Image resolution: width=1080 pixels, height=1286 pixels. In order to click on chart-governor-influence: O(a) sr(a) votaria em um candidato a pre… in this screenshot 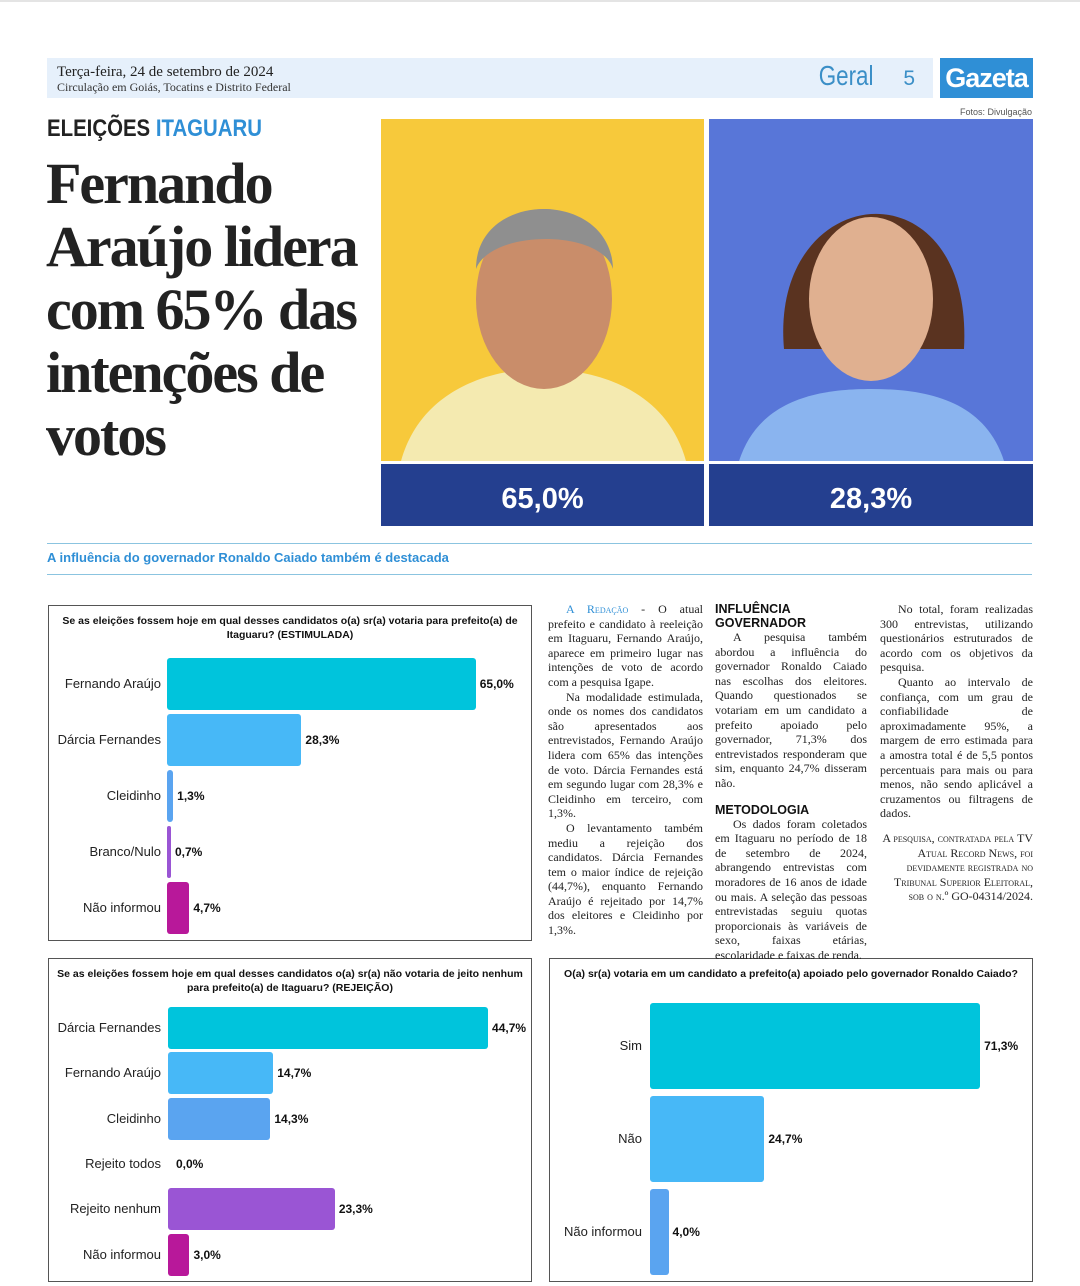, I will do `click(791, 1120)`.